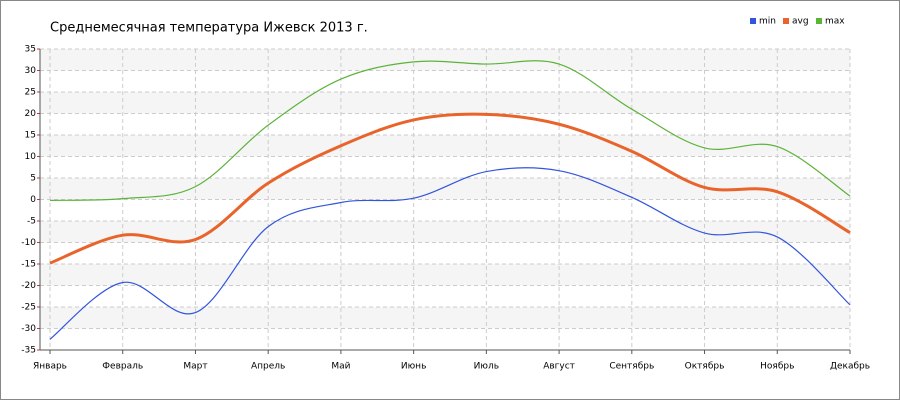 This screenshot has height=404, width=900. What do you see at coordinates (31, 157) in the screenshot?
I see `y-tick-label: 10` at bounding box center [31, 157].